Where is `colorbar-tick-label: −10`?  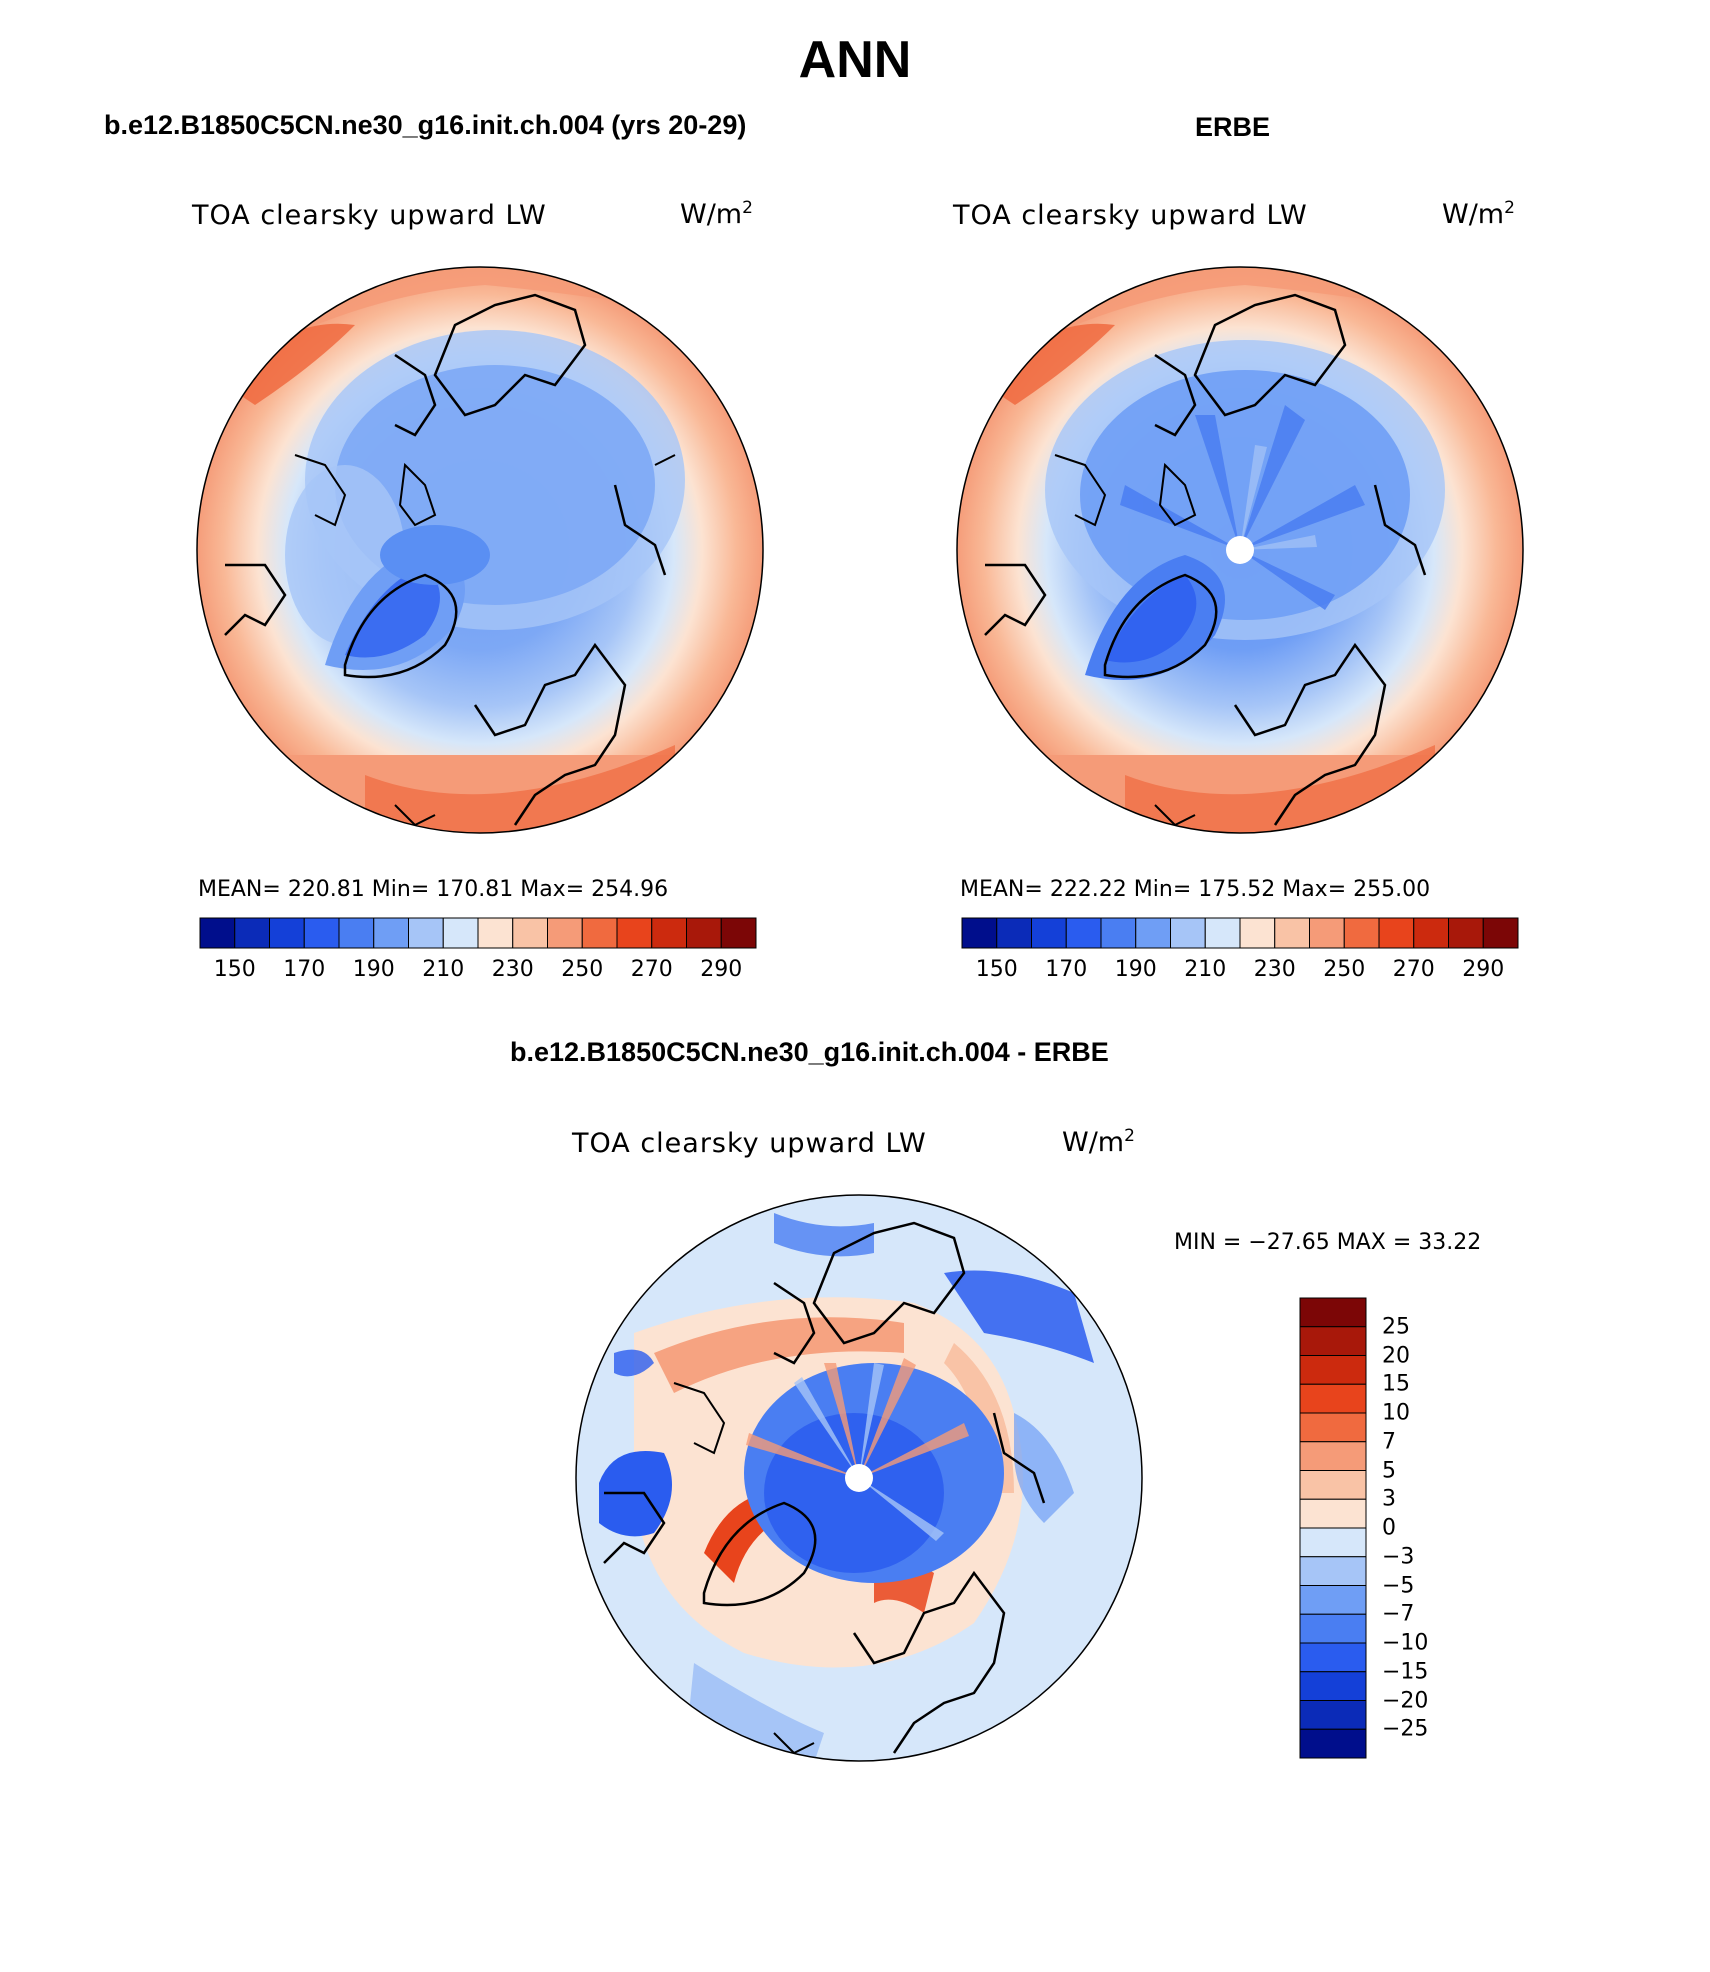
colorbar-tick-label: −10 is located at coordinates (1405, 1643).